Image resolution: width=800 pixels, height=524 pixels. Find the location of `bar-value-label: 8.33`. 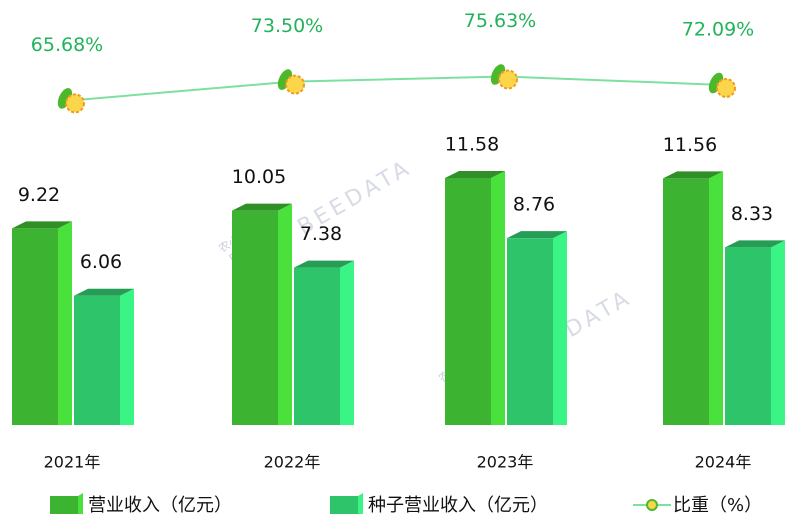

bar-value-label: 8.33 is located at coordinates (752, 214).